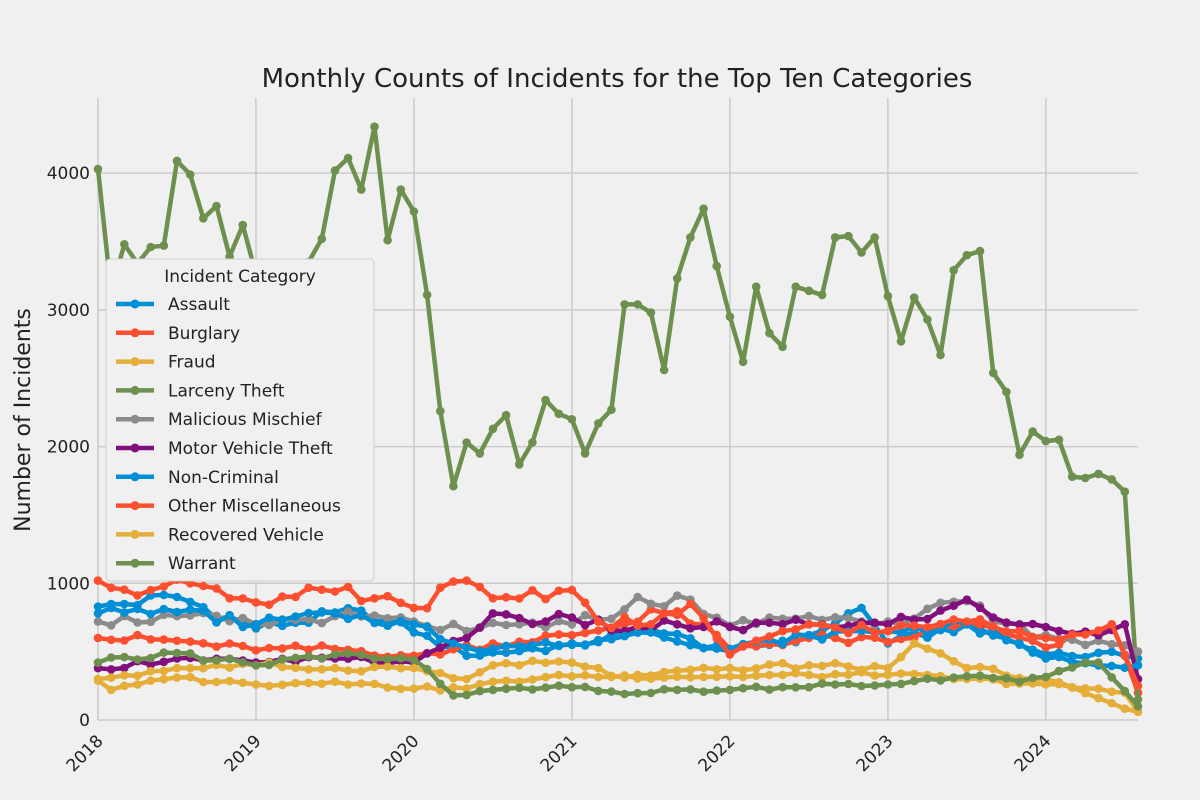 This screenshot has width=1200, height=800. I want to click on x-tick-label: 2018, so click(85, 753).